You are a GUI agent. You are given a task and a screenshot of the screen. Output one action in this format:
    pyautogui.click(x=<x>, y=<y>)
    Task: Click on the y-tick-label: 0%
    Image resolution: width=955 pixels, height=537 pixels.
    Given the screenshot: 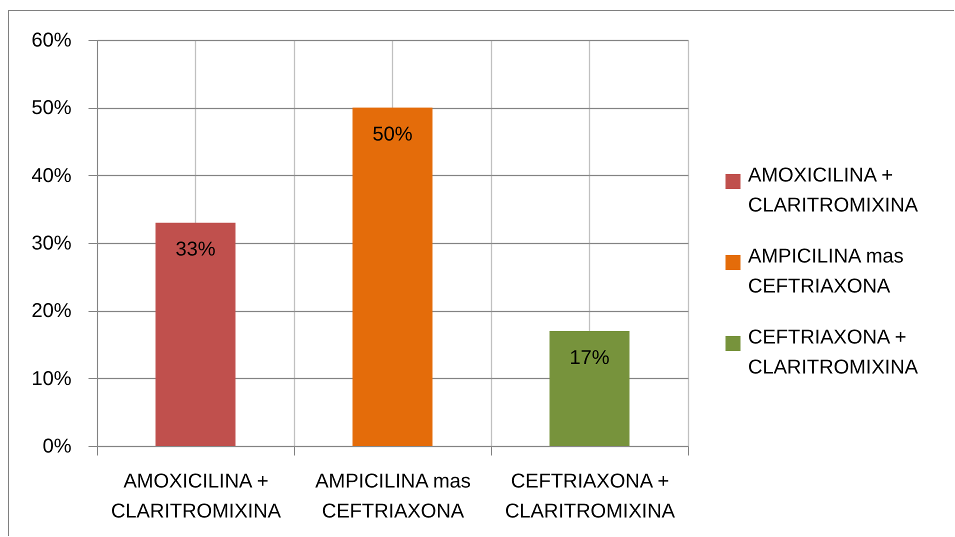 What is the action you would take?
    pyautogui.click(x=57, y=447)
    